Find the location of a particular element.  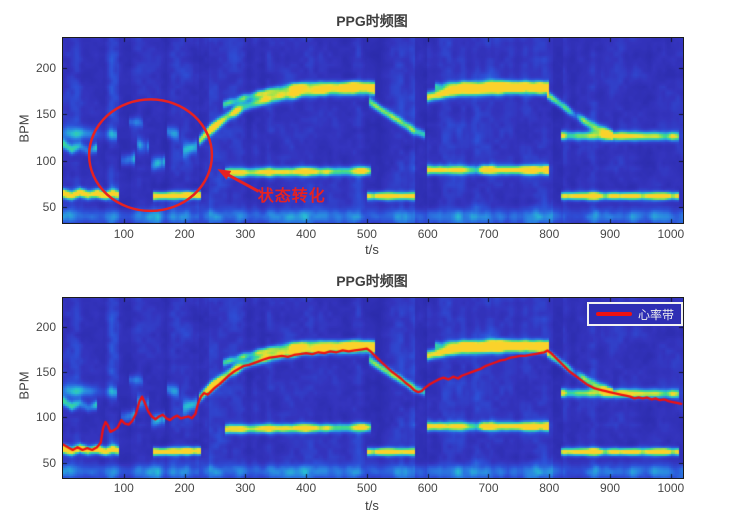

legend-box: 心率带 is located at coordinates (635, 314).